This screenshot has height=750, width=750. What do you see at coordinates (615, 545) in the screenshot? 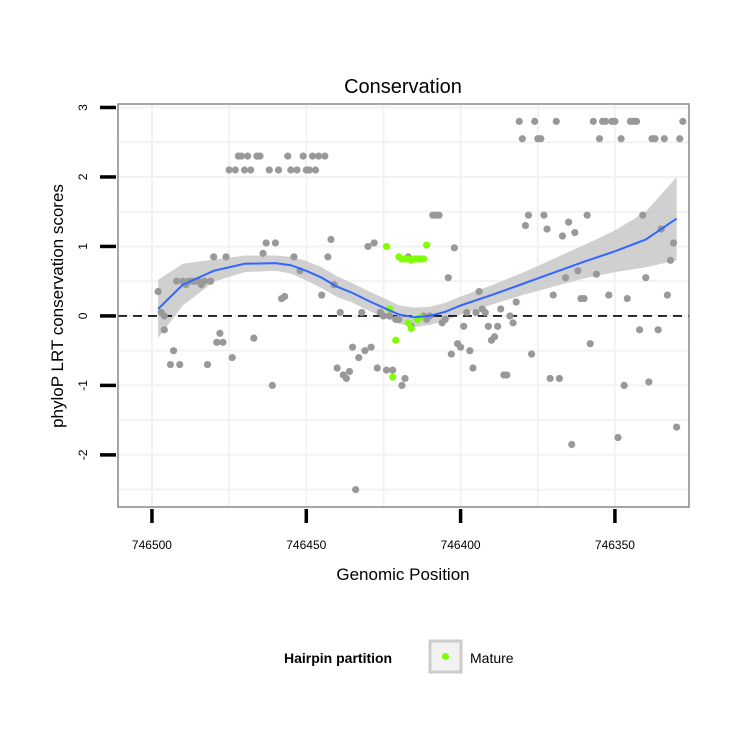
I see `x-tick-label: 746350` at bounding box center [615, 545].